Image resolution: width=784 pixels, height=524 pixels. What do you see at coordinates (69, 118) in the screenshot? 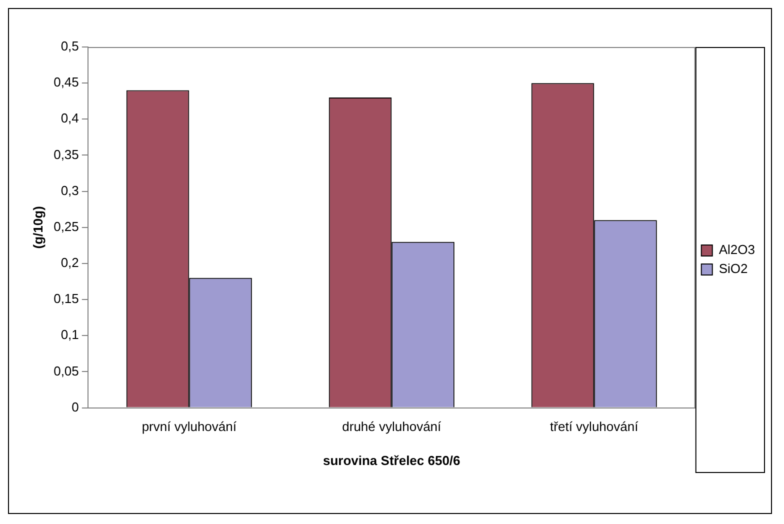
I see `y-tick-label: 0,4` at bounding box center [69, 118].